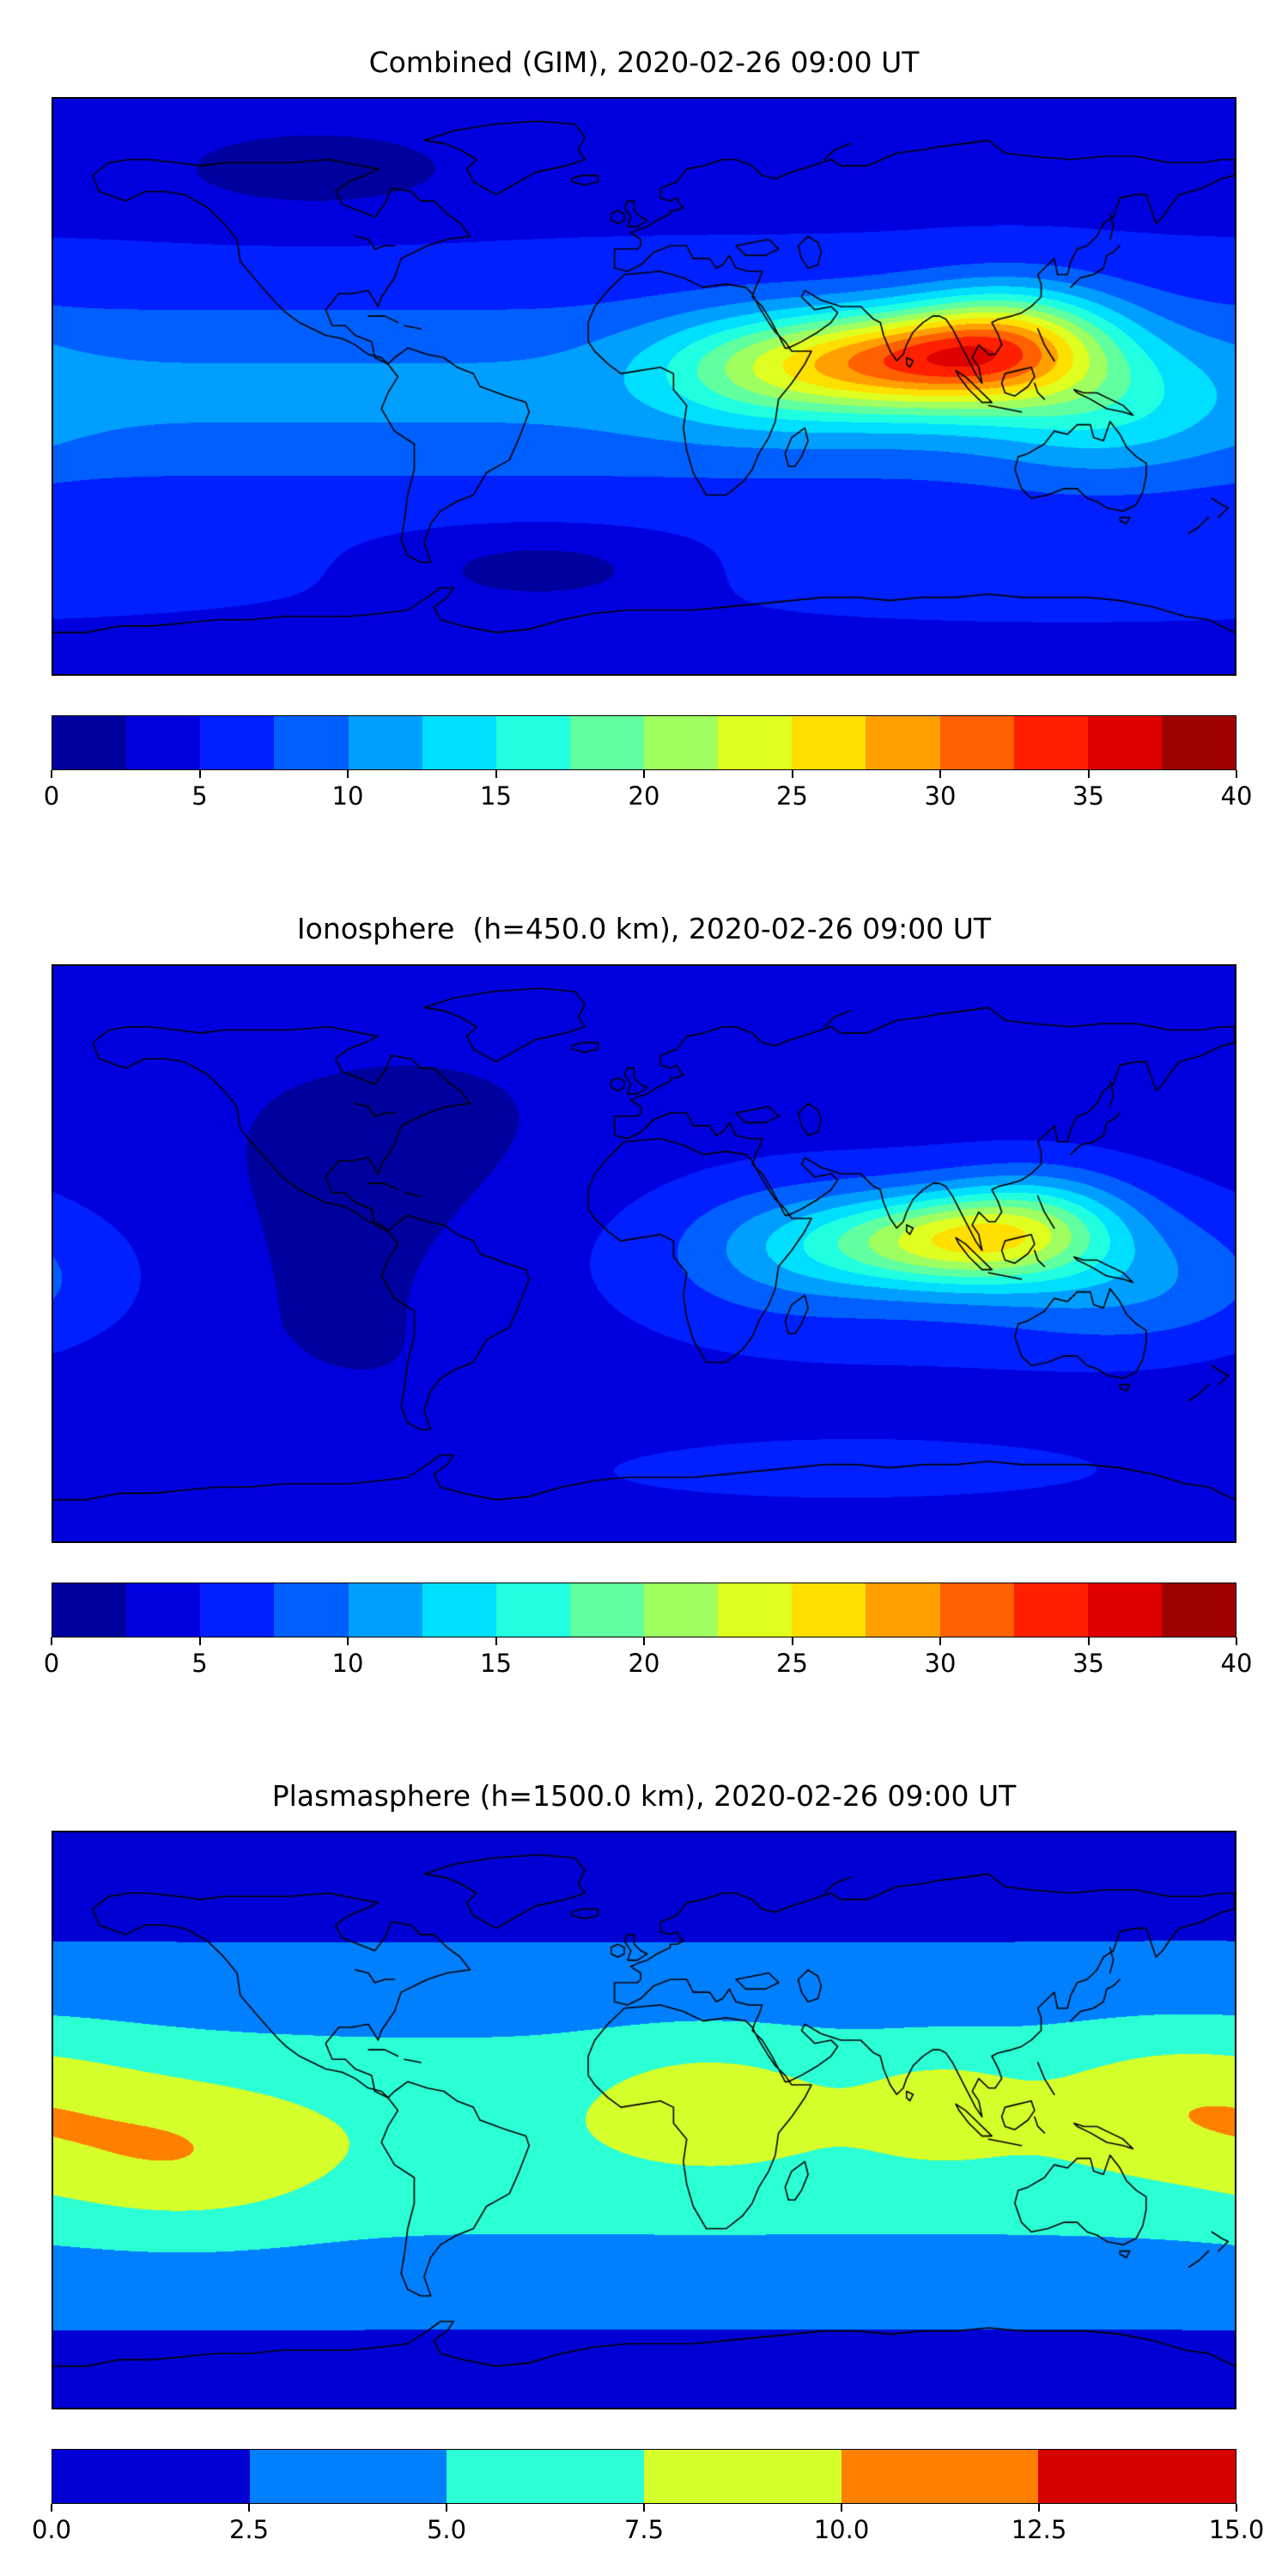 This screenshot has width=1288, height=2576. I want to click on panel-title-combined: Combined (GIM), 2020-02-26 09:00 UT, so click(644, 62).